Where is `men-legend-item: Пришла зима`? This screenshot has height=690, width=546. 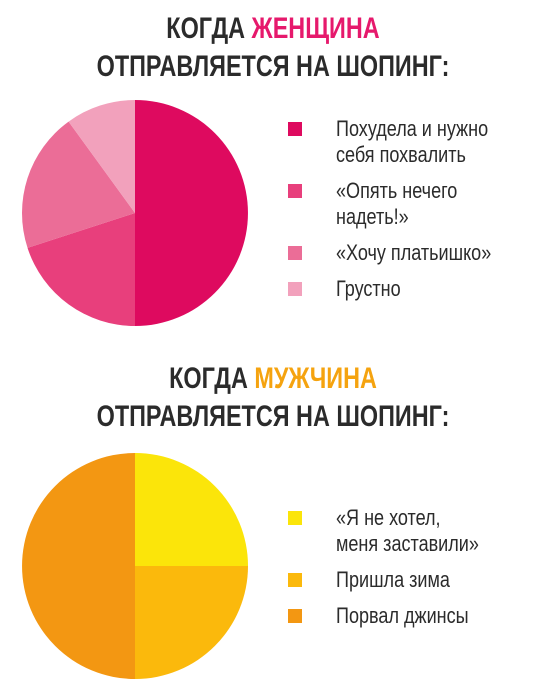 men-legend-item: Пришла зима is located at coordinates (417, 580).